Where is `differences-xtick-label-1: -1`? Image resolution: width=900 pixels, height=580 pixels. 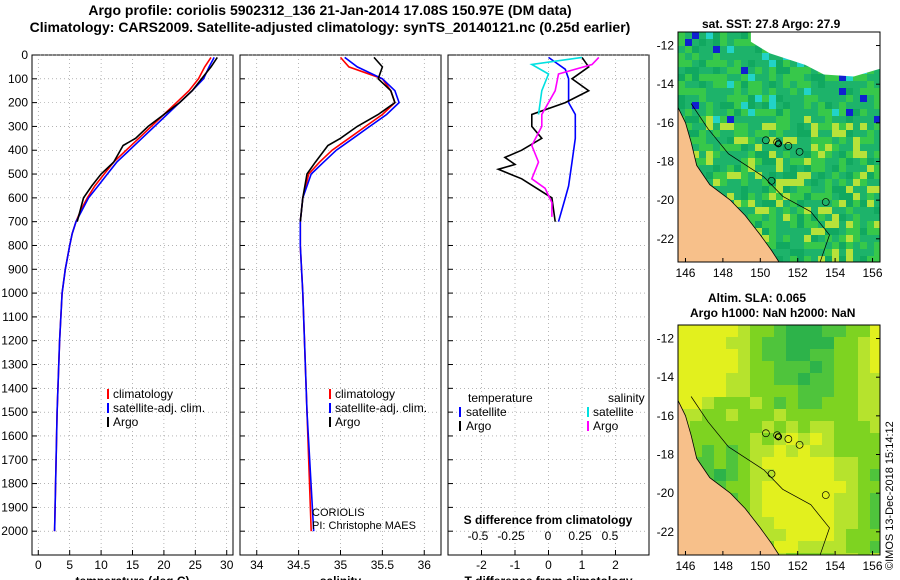 differences-xtick-label-1: -1 is located at coordinates (515, 565).